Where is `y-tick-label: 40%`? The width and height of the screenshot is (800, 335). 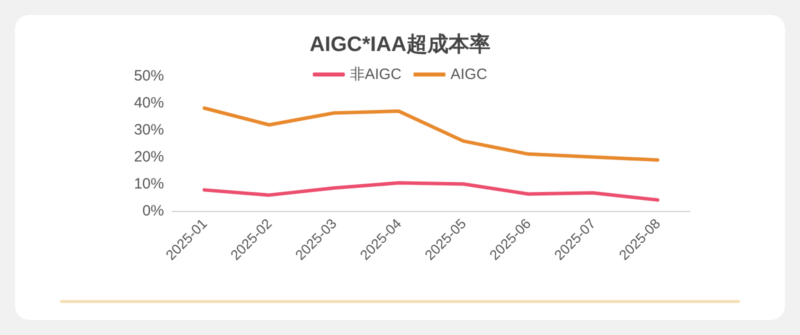 y-tick-label: 40% is located at coordinates (149, 103).